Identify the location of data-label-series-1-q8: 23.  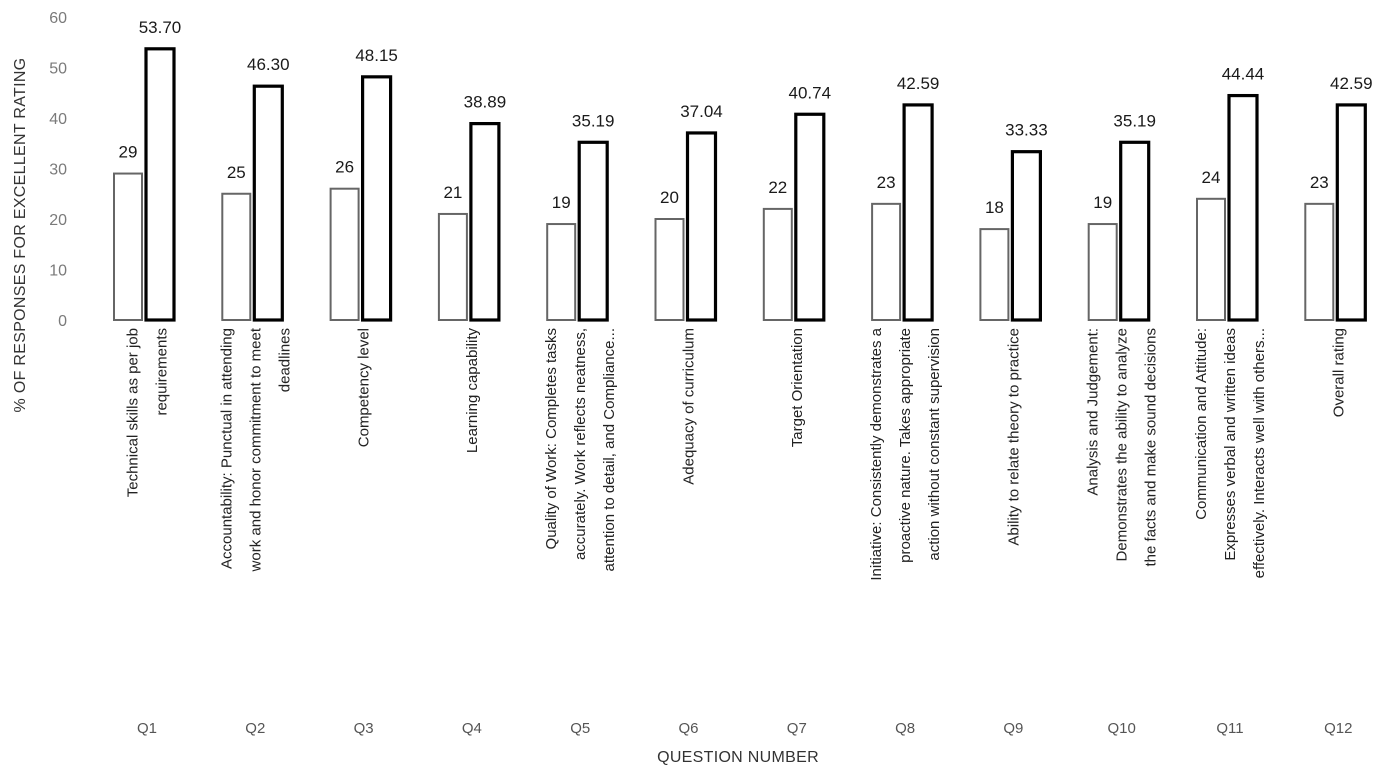
(886, 182).